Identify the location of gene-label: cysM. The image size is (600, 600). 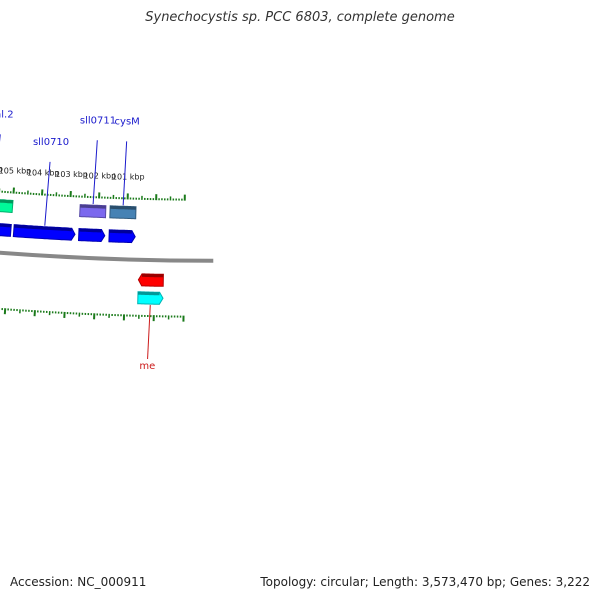
(127, 121).